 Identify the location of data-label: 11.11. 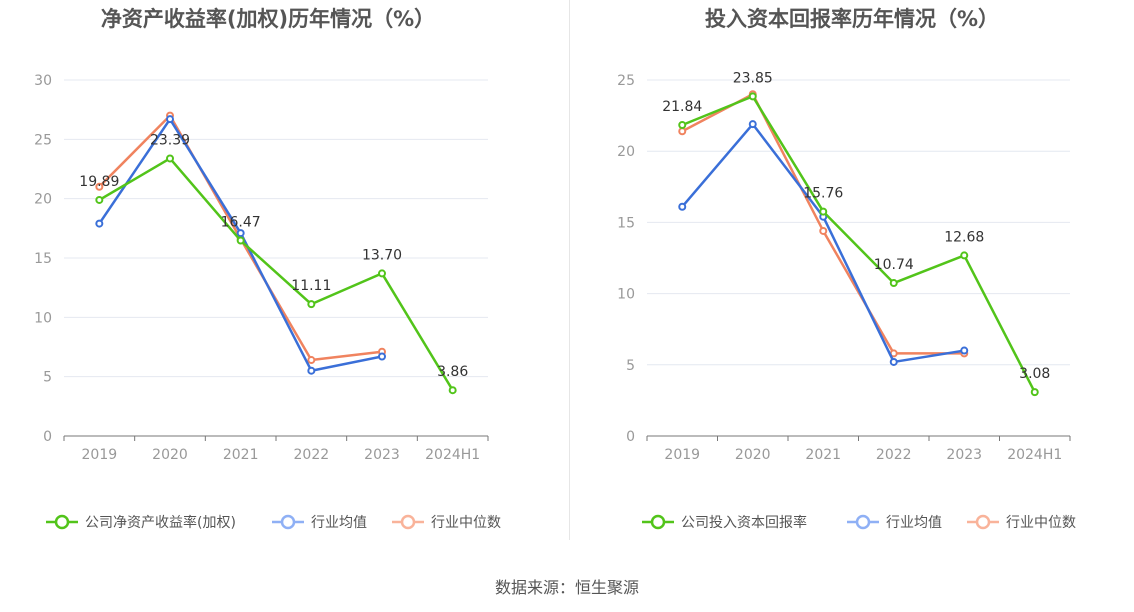
(311, 286).